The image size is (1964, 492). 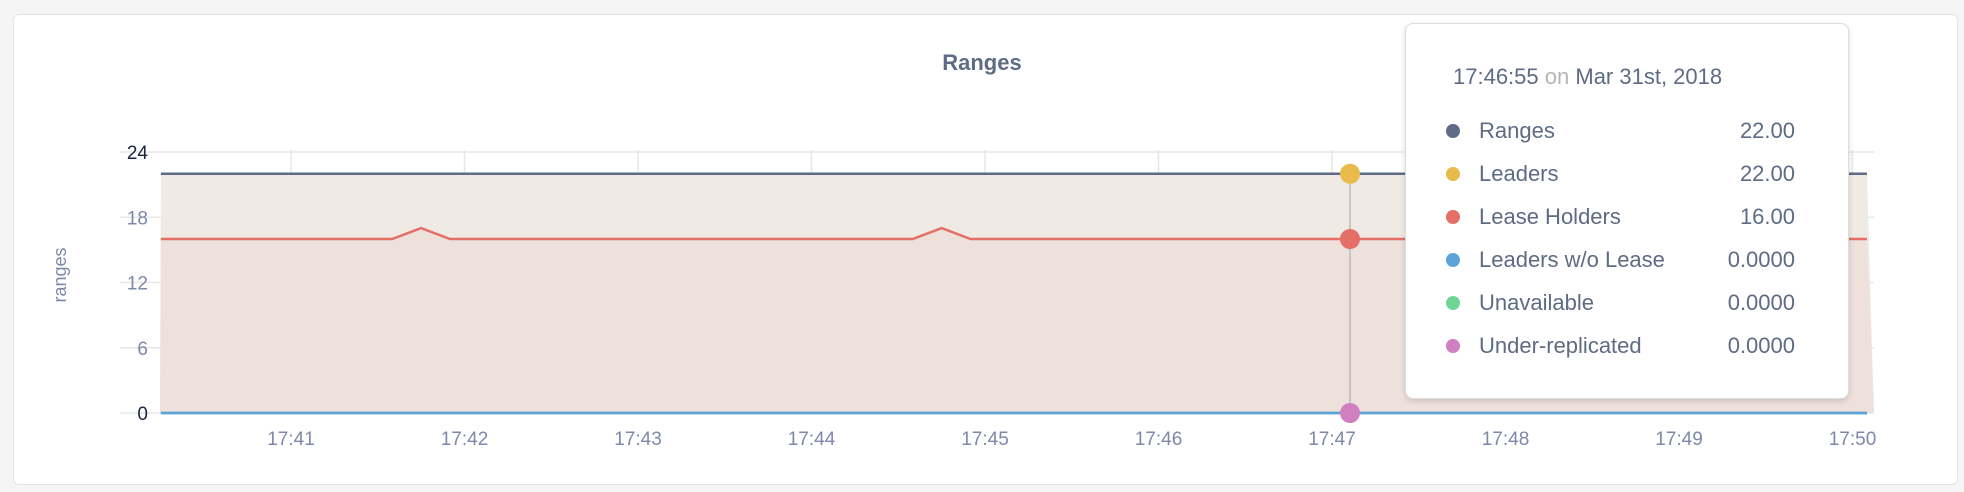 I want to click on tooltip-series-label: Leaders, so click(x=1519, y=173).